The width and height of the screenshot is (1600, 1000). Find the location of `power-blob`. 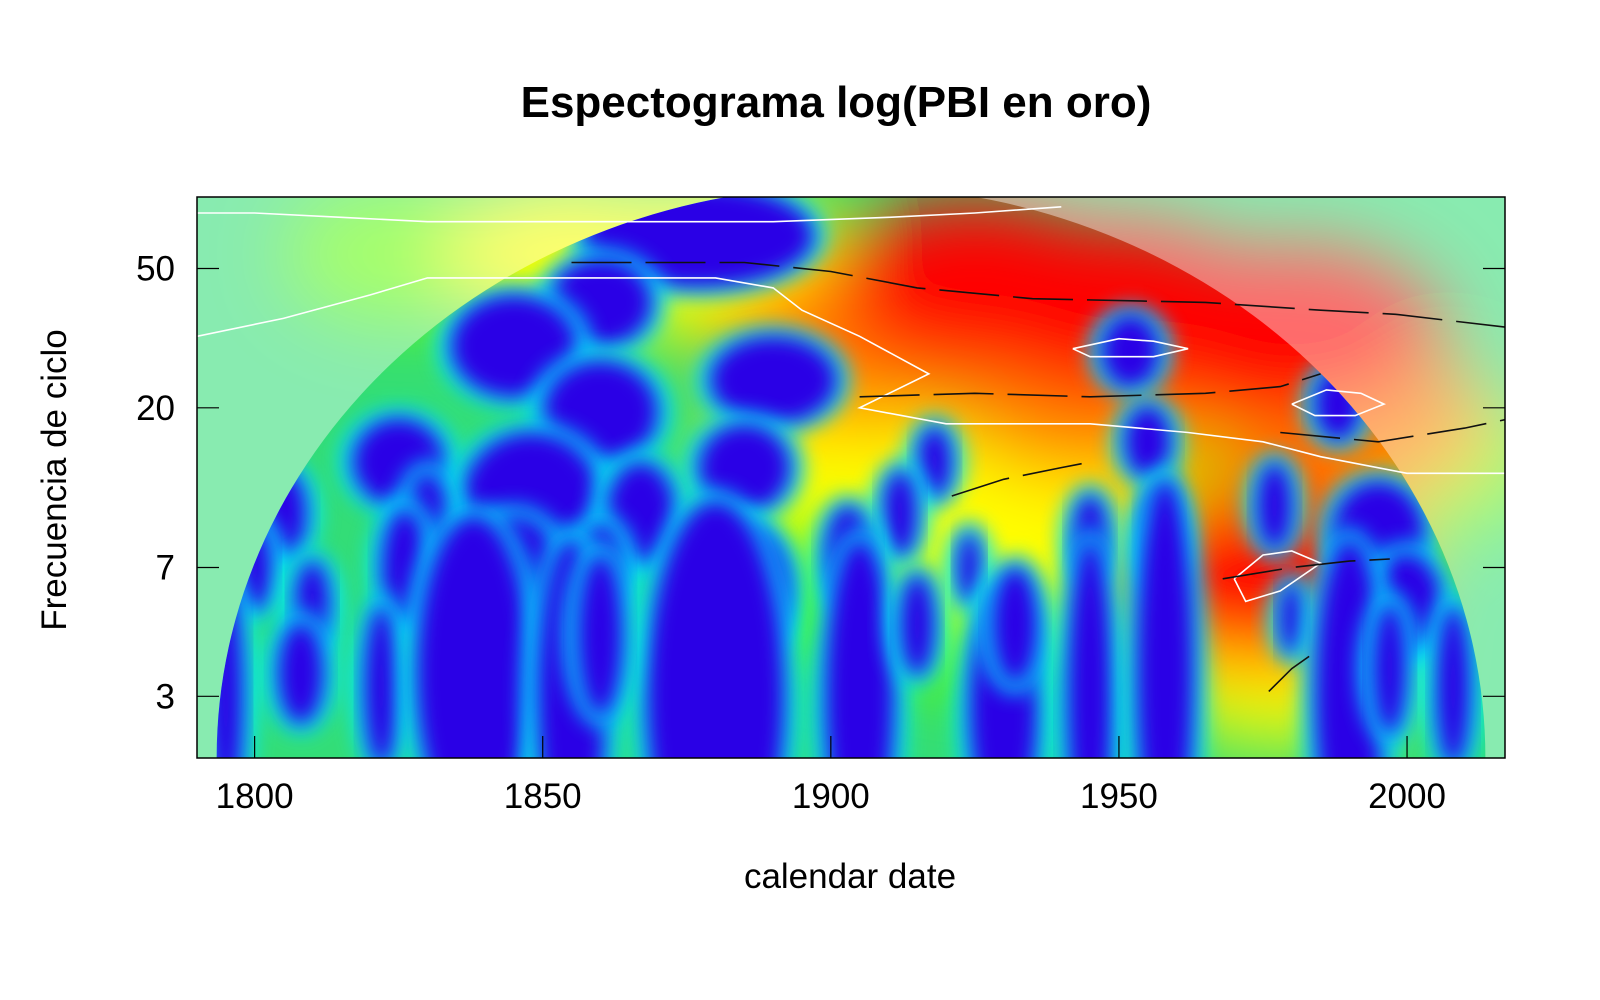

power-blob is located at coordinates (398, 260).